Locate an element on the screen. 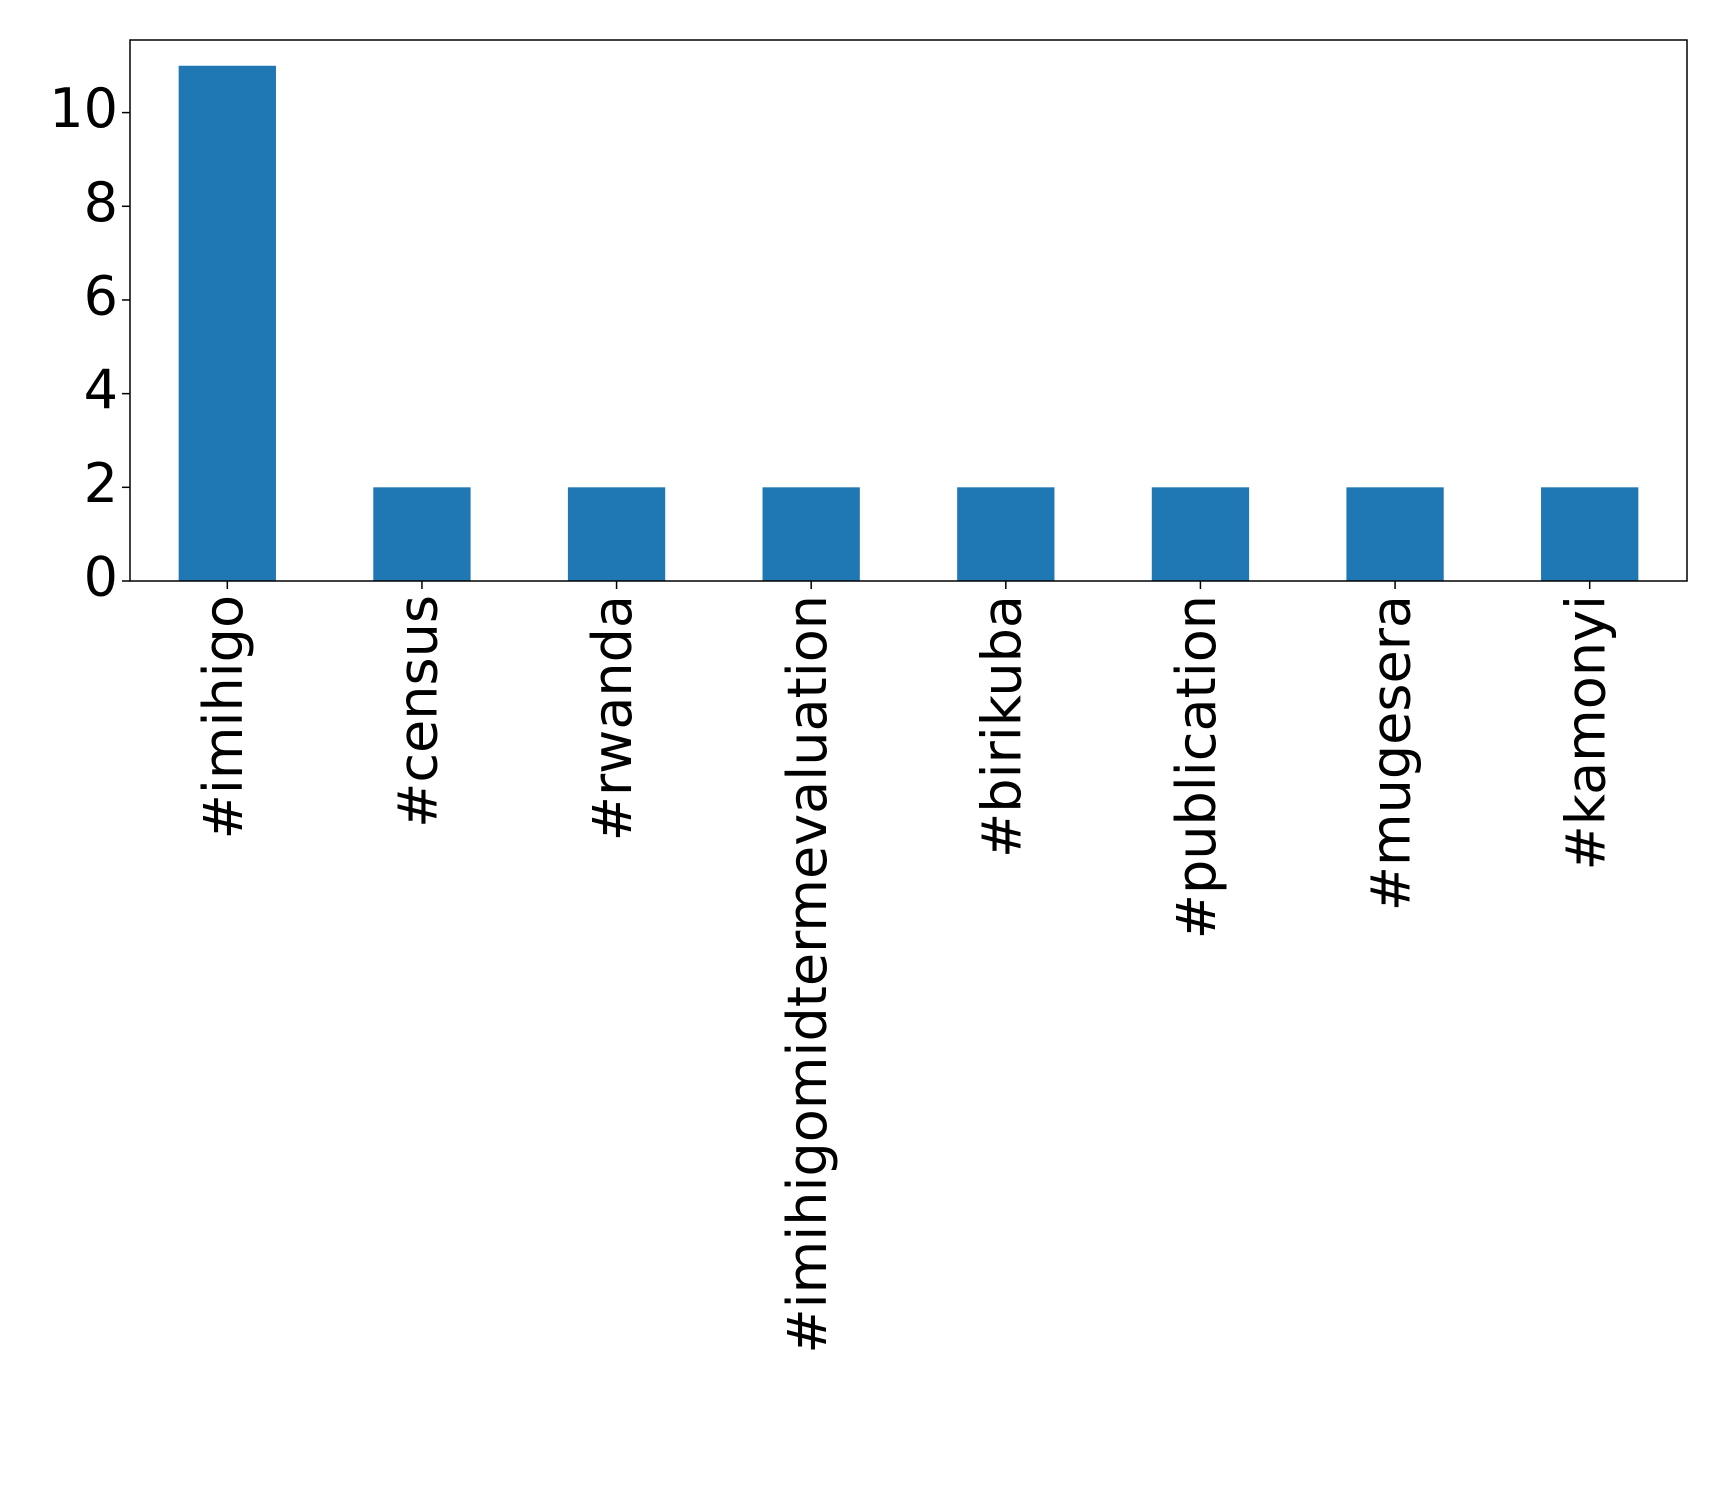 The image size is (1719, 1505). x-tick-label: #mugesera is located at coordinates (1391, 753).